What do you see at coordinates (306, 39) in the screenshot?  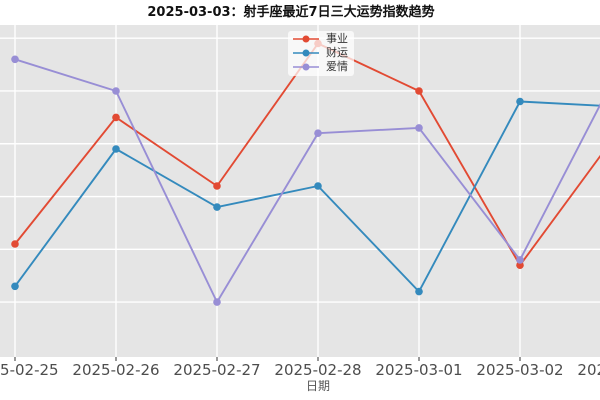 I see `career-line-marker-icon` at bounding box center [306, 39].